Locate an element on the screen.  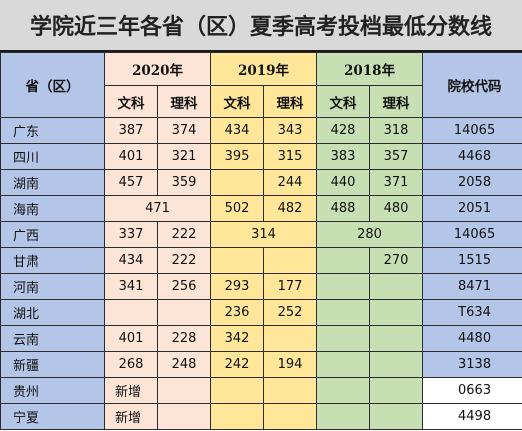
score-cell: 318 is located at coordinates (396, 130).